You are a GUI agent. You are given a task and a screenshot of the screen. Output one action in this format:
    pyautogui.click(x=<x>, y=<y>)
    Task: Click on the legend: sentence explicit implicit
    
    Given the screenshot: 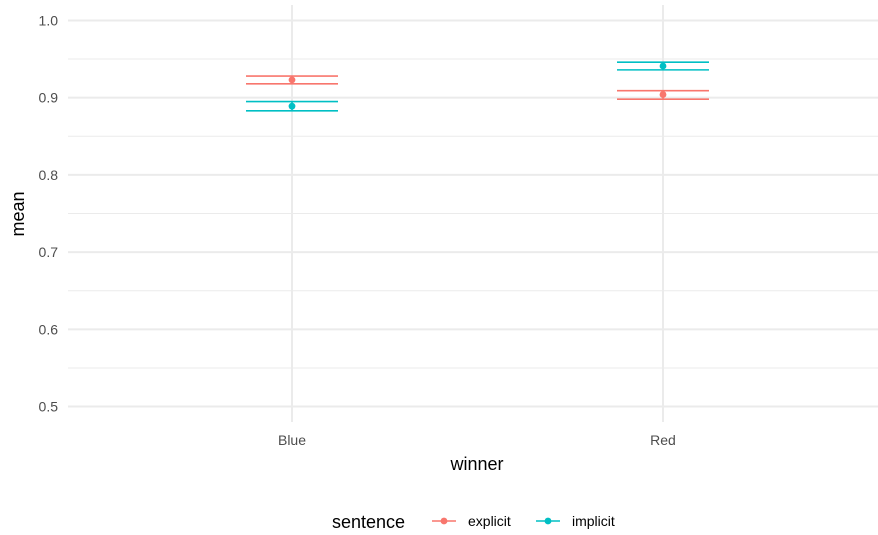 What is the action you would take?
    pyautogui.click(x=473, y=522)
    